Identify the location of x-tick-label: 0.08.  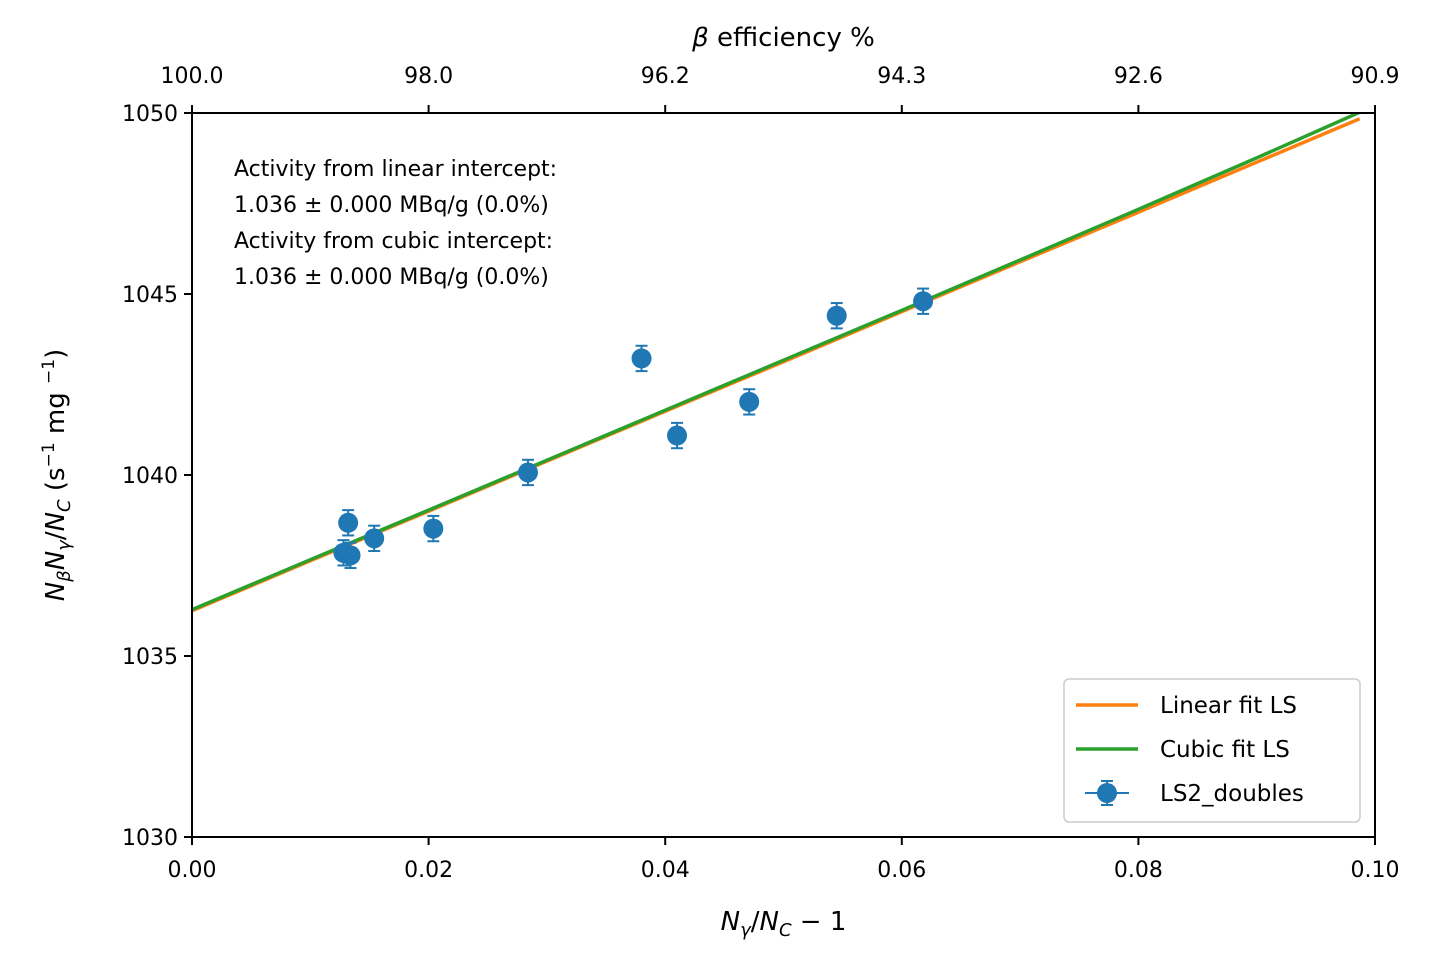
(1138, 870).